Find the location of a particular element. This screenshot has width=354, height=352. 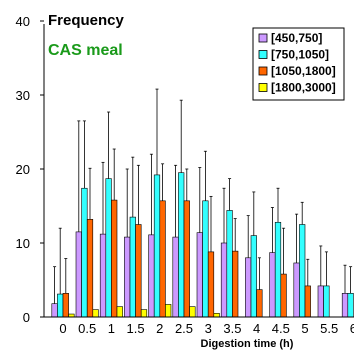

x-tick-label: 5 is located at coordinates (304, 328).